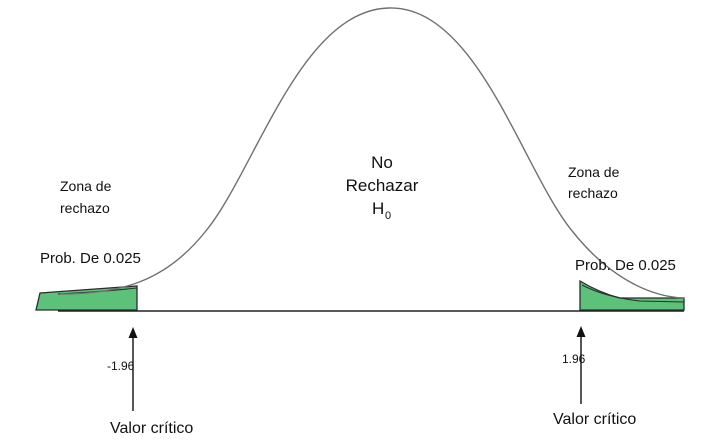  What do you see at coordinates (388, 216) in the screenshot?
I see `center-label-hypothesis-subscript: 0` at bounding box center [388, 216].